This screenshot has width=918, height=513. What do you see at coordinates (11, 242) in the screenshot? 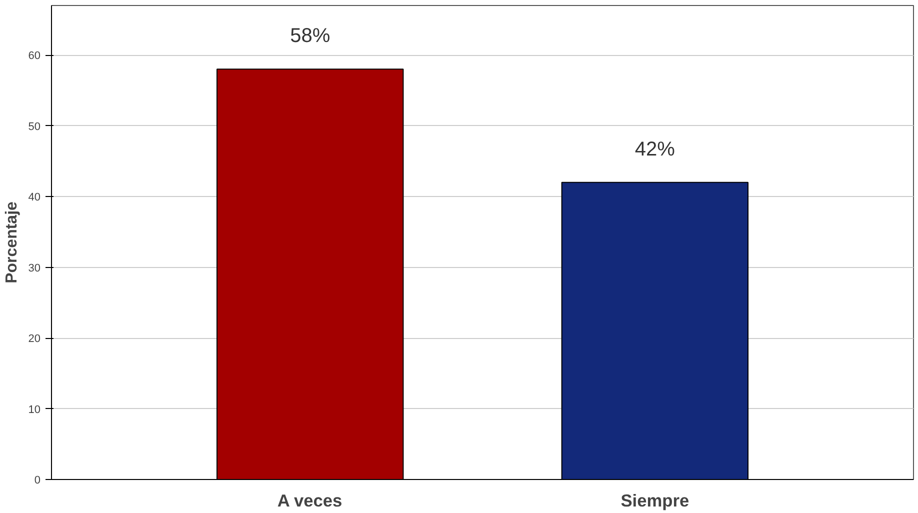
I see `y-axis-title: Porcentaje` at bounding box center [11, 242].